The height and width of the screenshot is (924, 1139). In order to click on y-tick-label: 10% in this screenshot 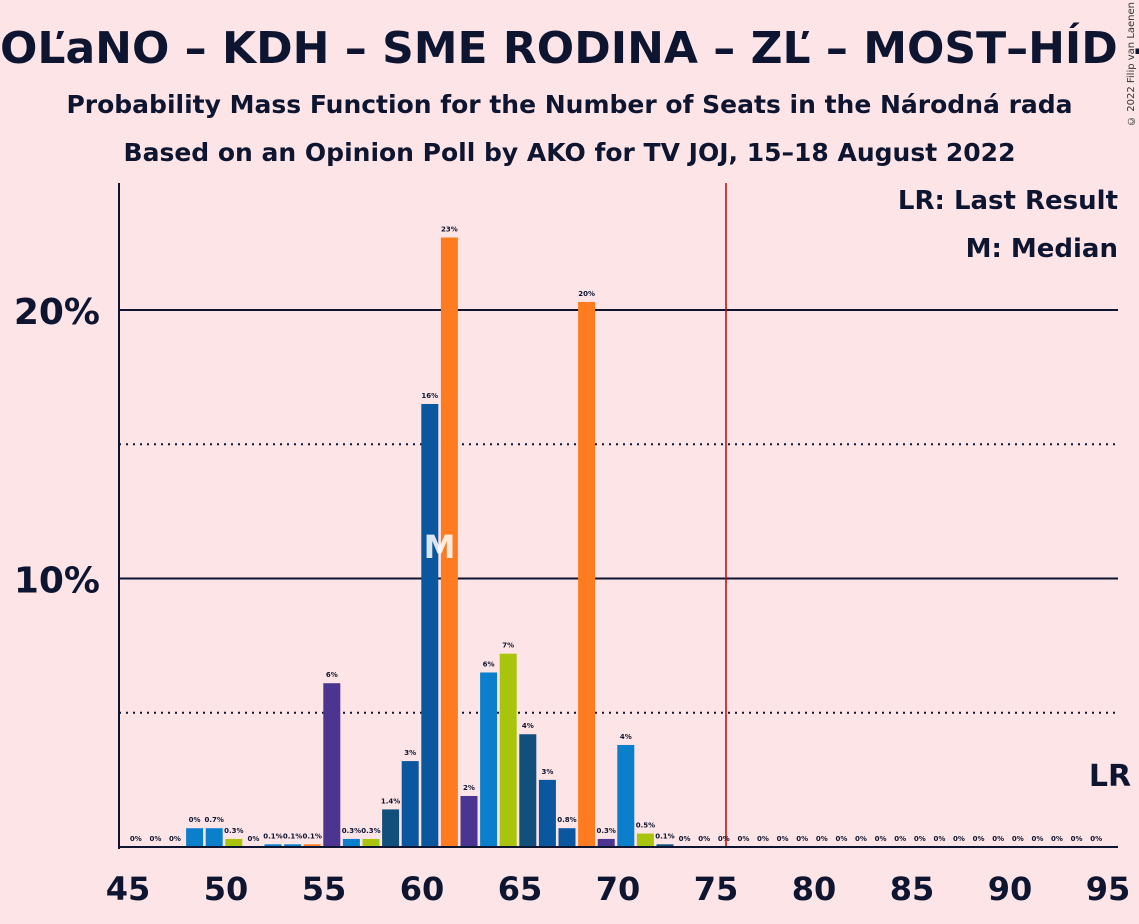, I will do `click(57, 581)`.